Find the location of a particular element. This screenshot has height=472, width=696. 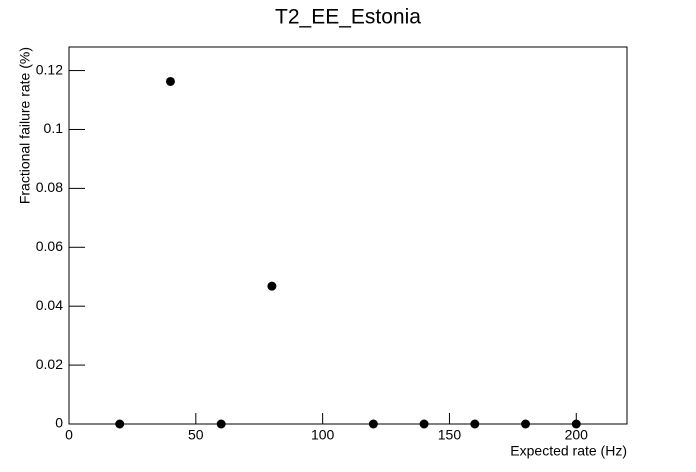

x-tick-label: 50 is located at coordinates (196, 435).